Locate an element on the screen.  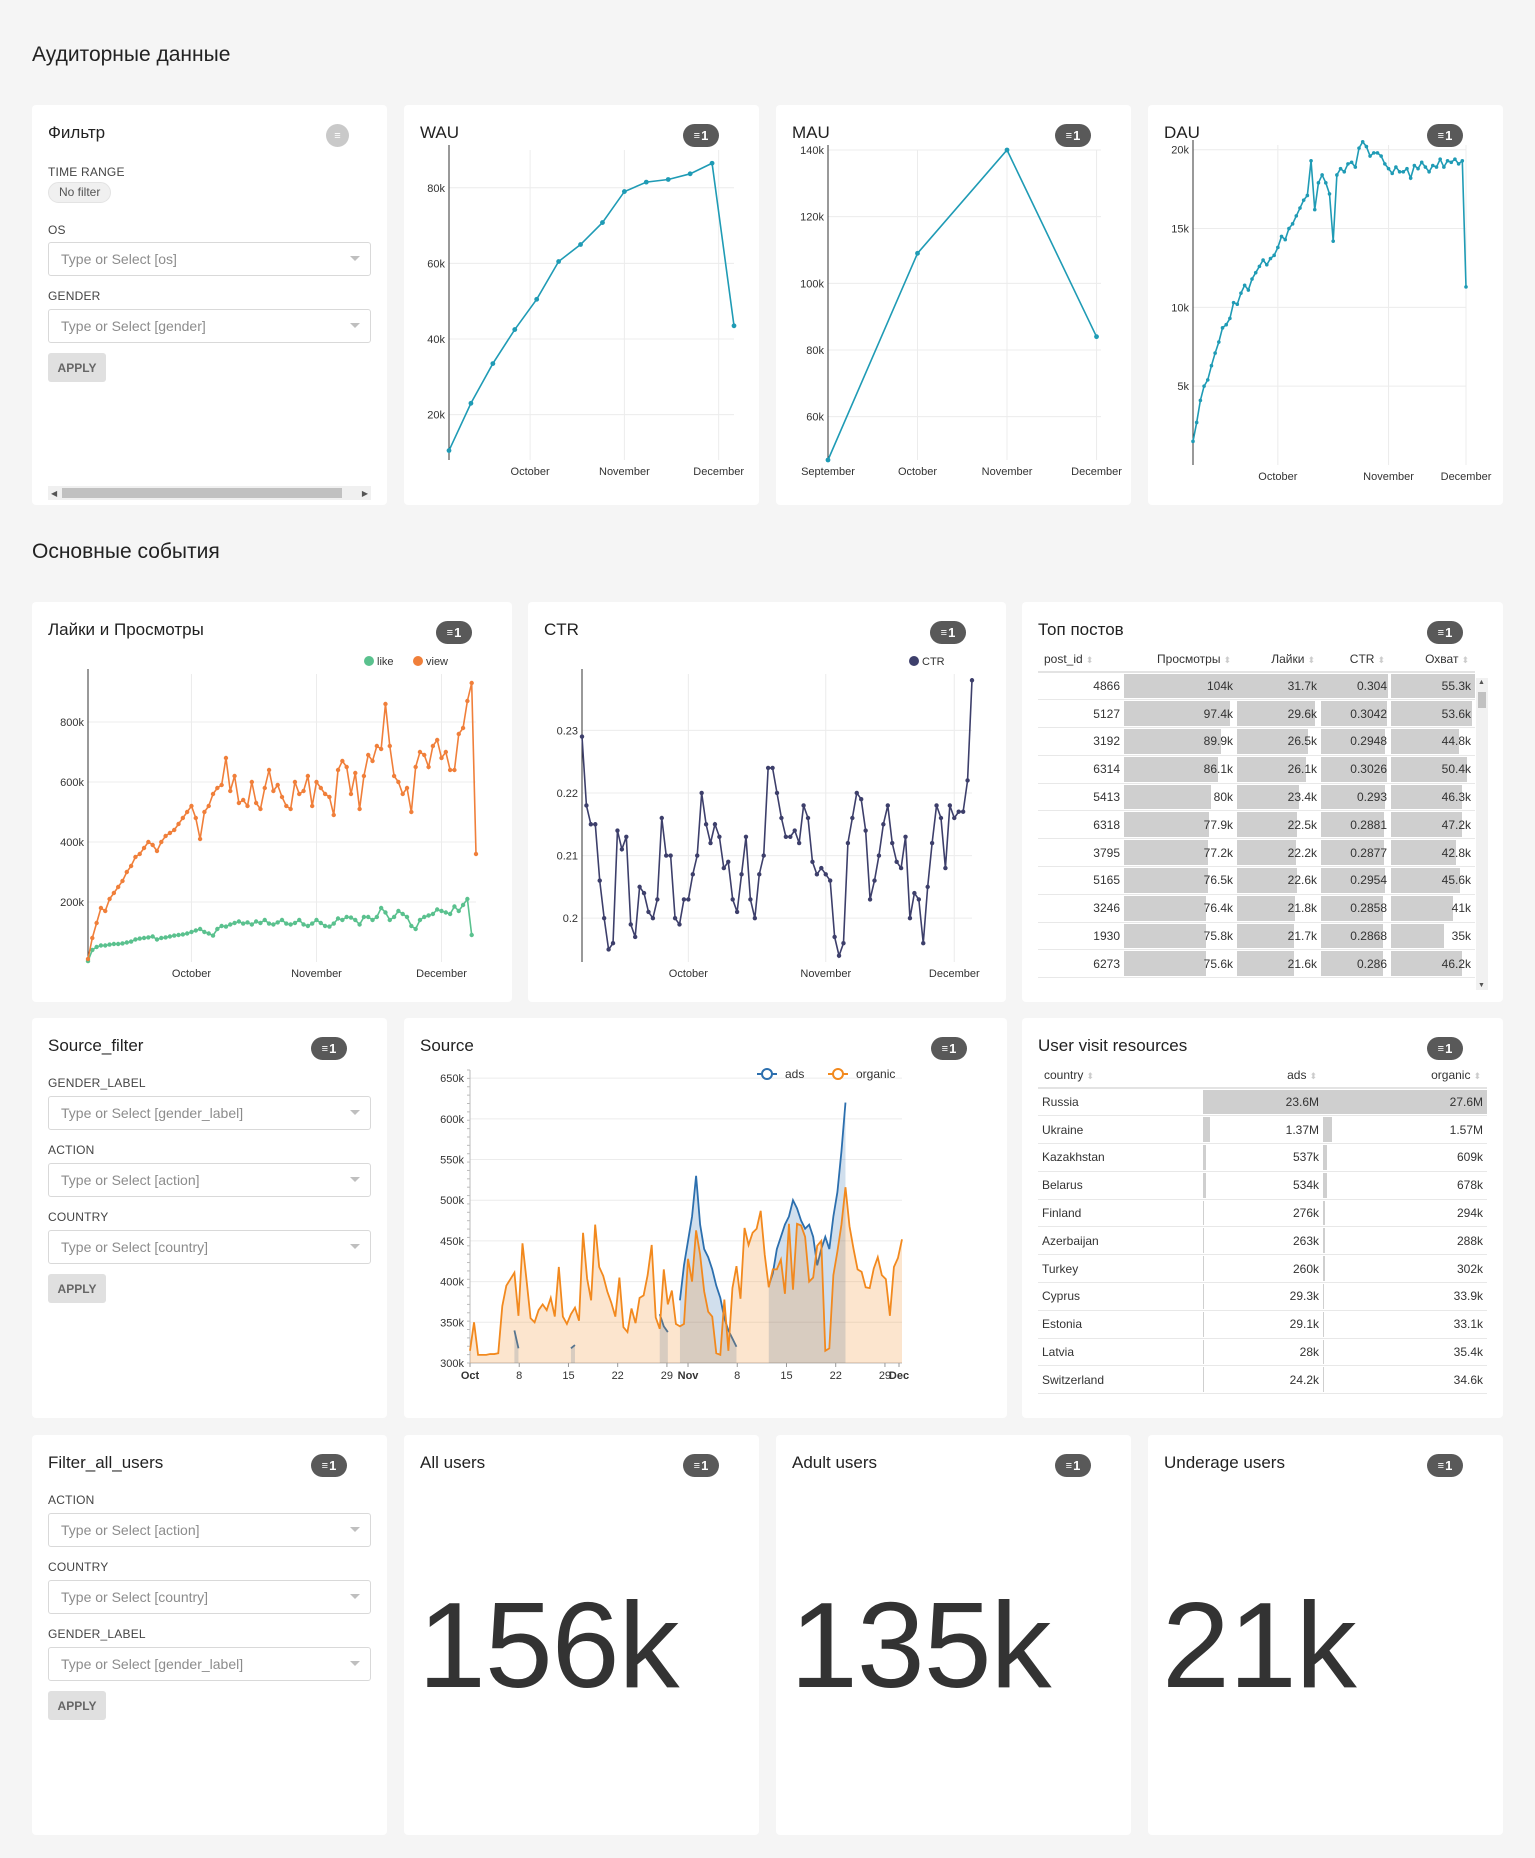
table-cell: Estonia is located at coordinates (1120, 1324).